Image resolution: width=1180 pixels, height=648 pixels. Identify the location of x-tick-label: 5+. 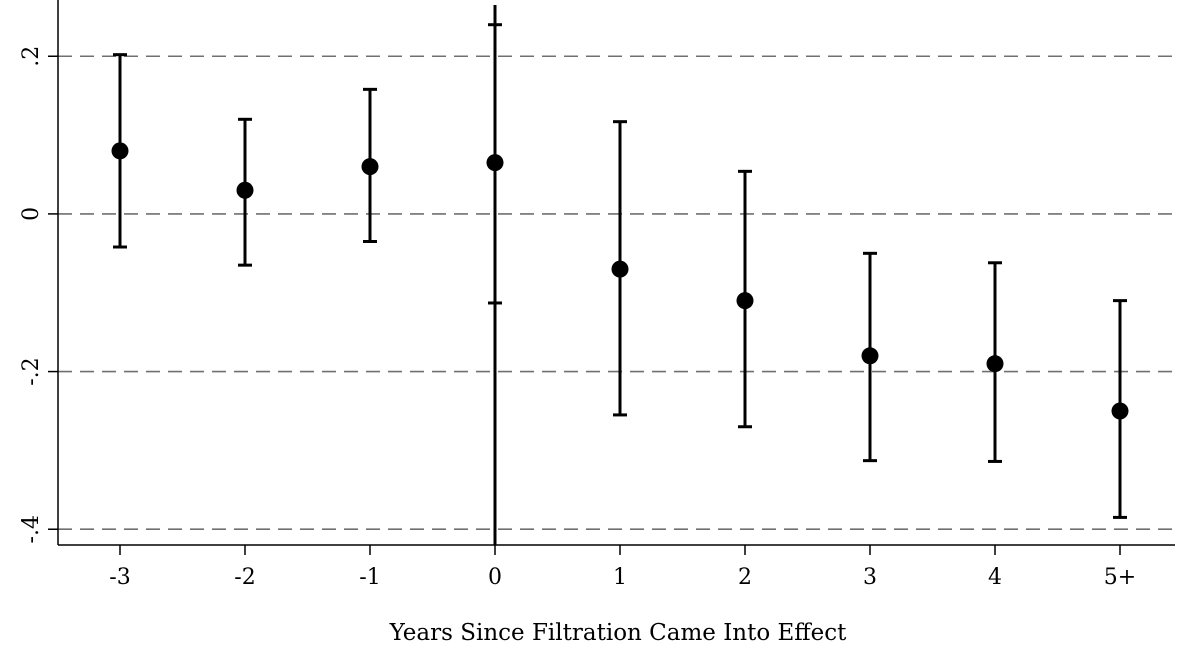
(1120, 577).